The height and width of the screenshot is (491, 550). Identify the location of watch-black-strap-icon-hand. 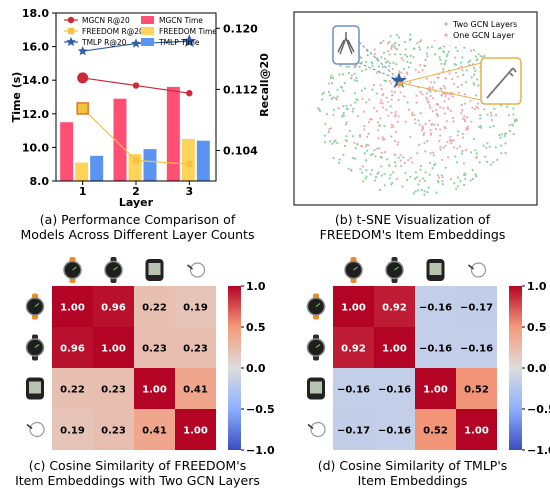
(396, 268).